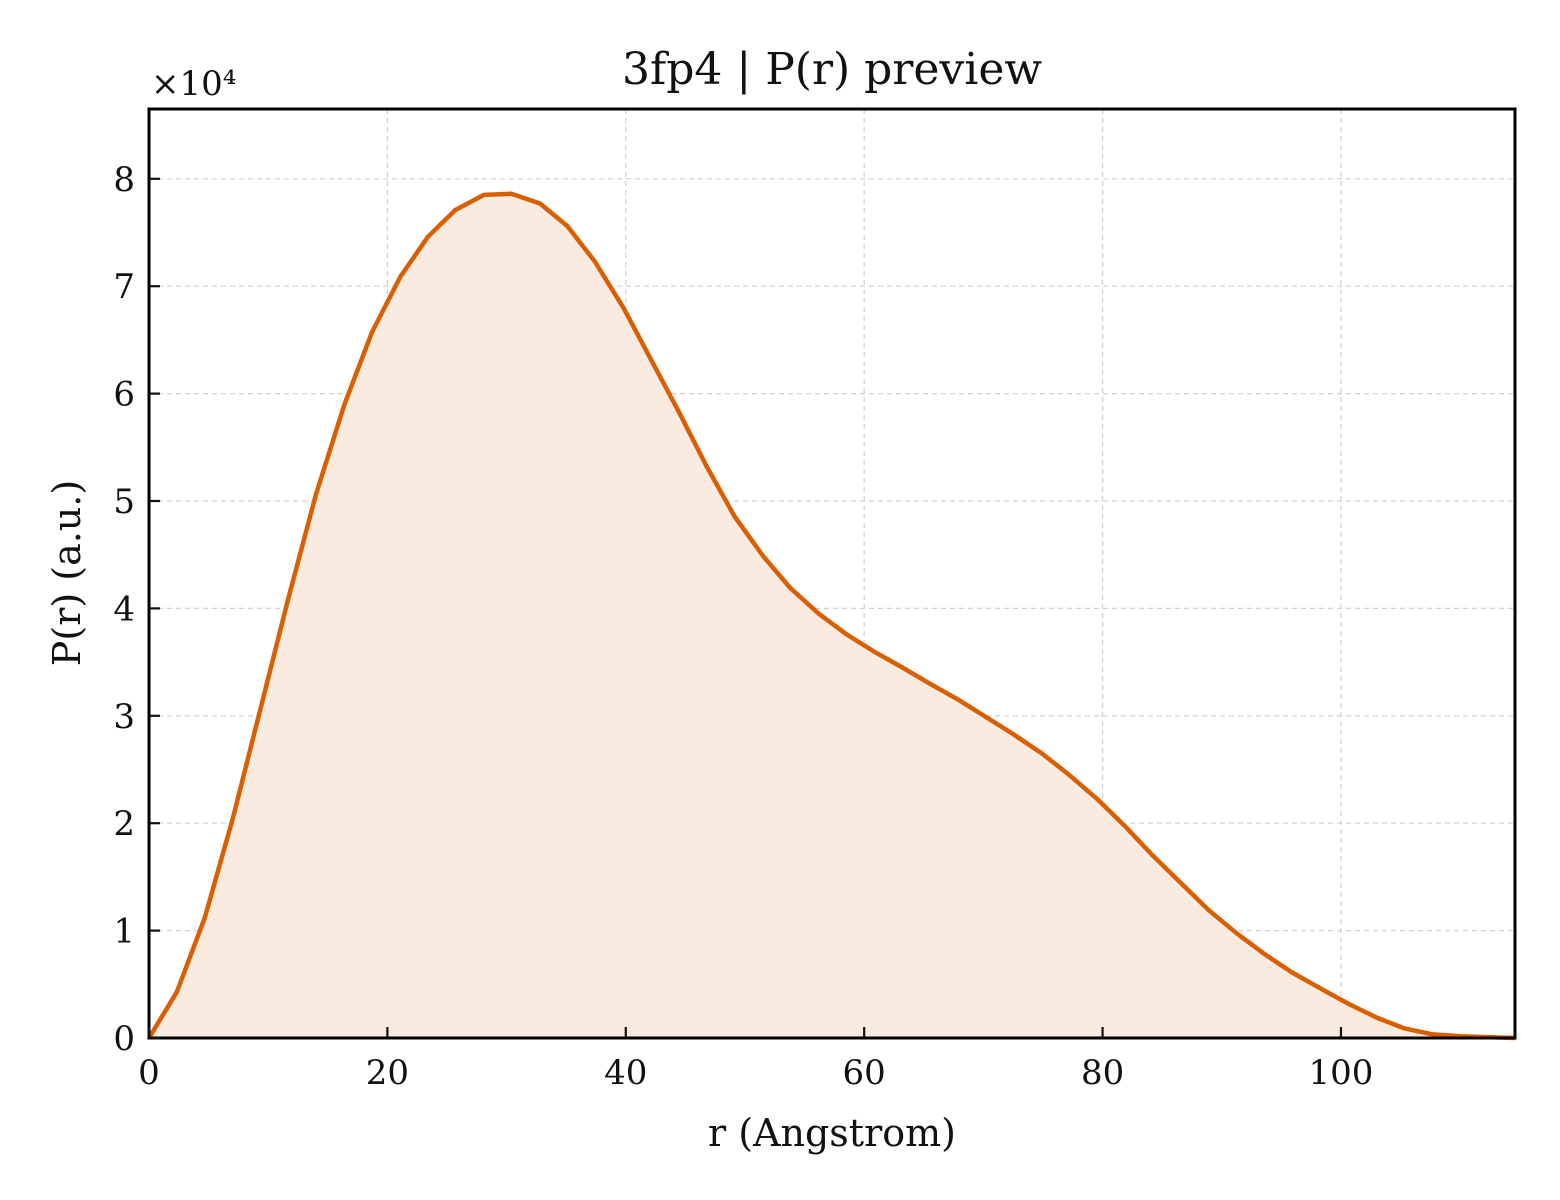 Image resolution: width=1560 pixels, height=1200 pixels. What do you see at coordinates (124, 395) in the screenshot?
I see `y-tick-label: 6` at bounding box center [124, 395].